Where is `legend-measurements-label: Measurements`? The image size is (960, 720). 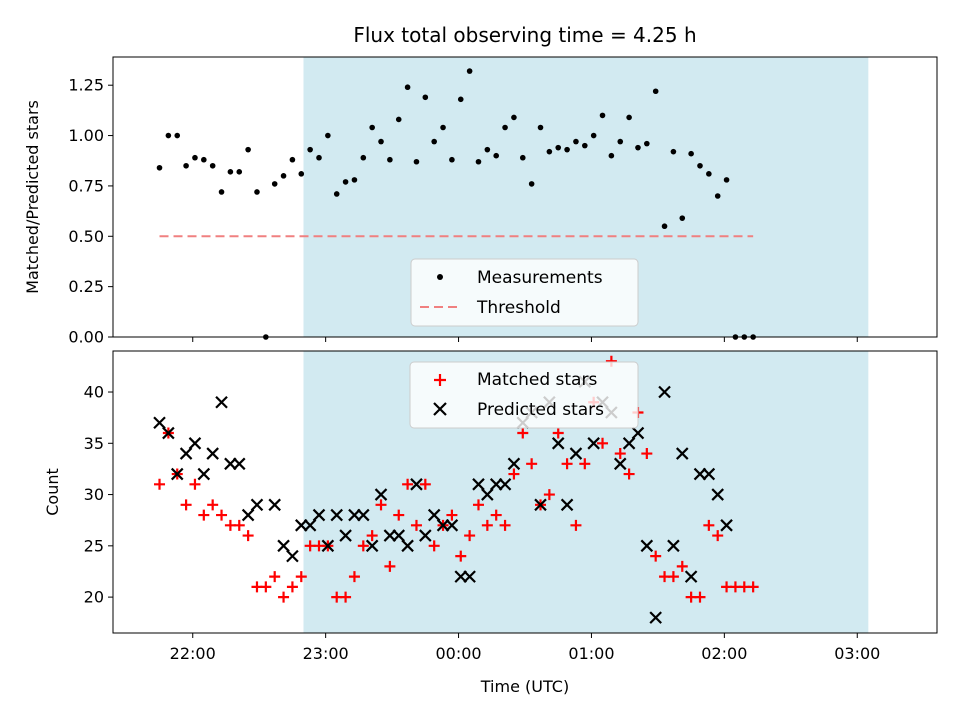 legend-measurements-label: Measurements is located at coordinates (540, 278).